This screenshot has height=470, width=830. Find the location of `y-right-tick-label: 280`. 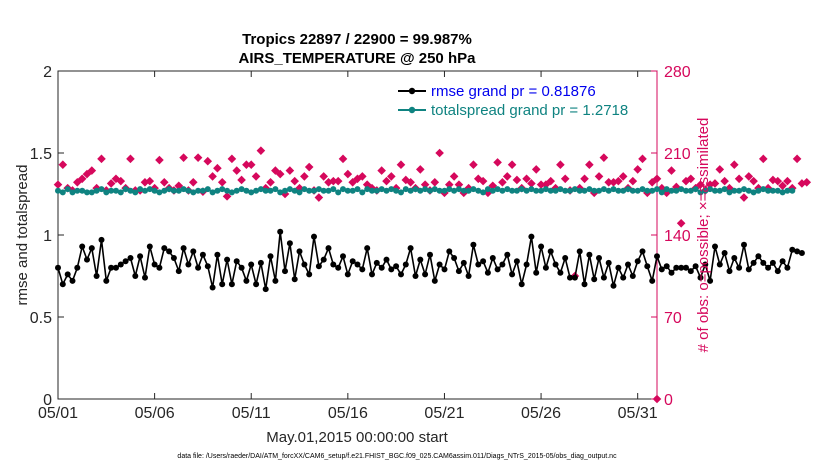

y-right-tick-label: 280 is located at coordinates (677, 72).